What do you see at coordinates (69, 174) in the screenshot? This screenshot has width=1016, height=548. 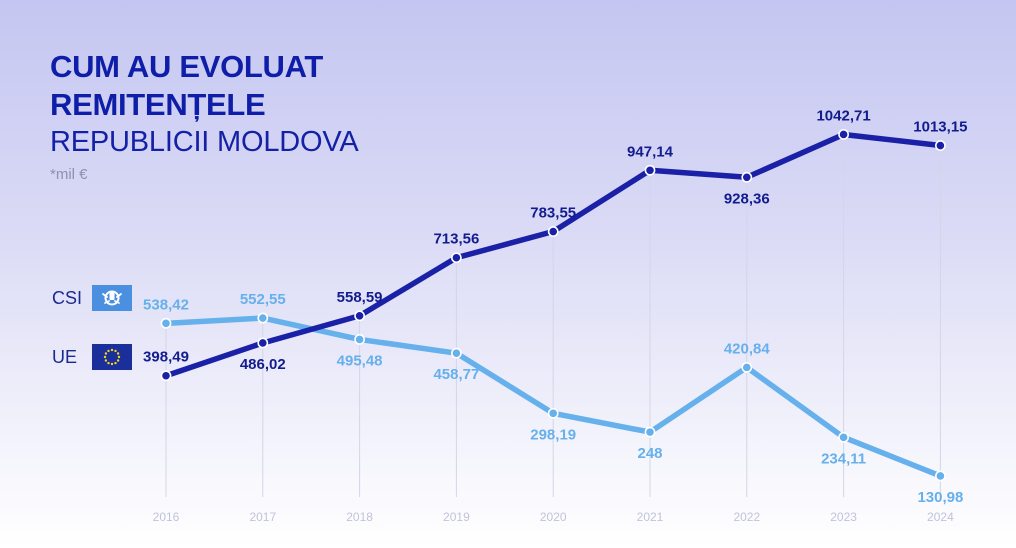 I see `unit-note: *mil €` at bounding box center [69, 174].